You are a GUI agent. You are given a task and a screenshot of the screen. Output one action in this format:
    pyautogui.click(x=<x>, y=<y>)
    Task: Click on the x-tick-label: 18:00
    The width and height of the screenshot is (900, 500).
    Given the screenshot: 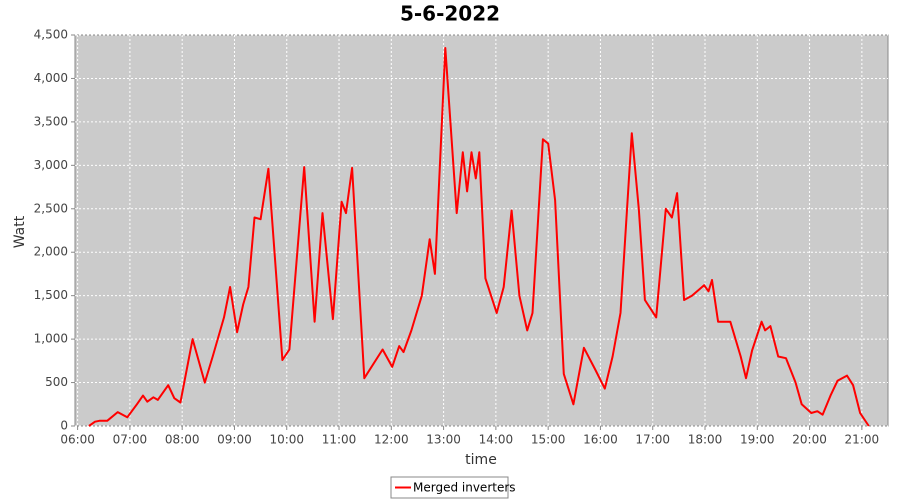 What is the action you would take?
    pyautogui.click(x=705, y=440)
    